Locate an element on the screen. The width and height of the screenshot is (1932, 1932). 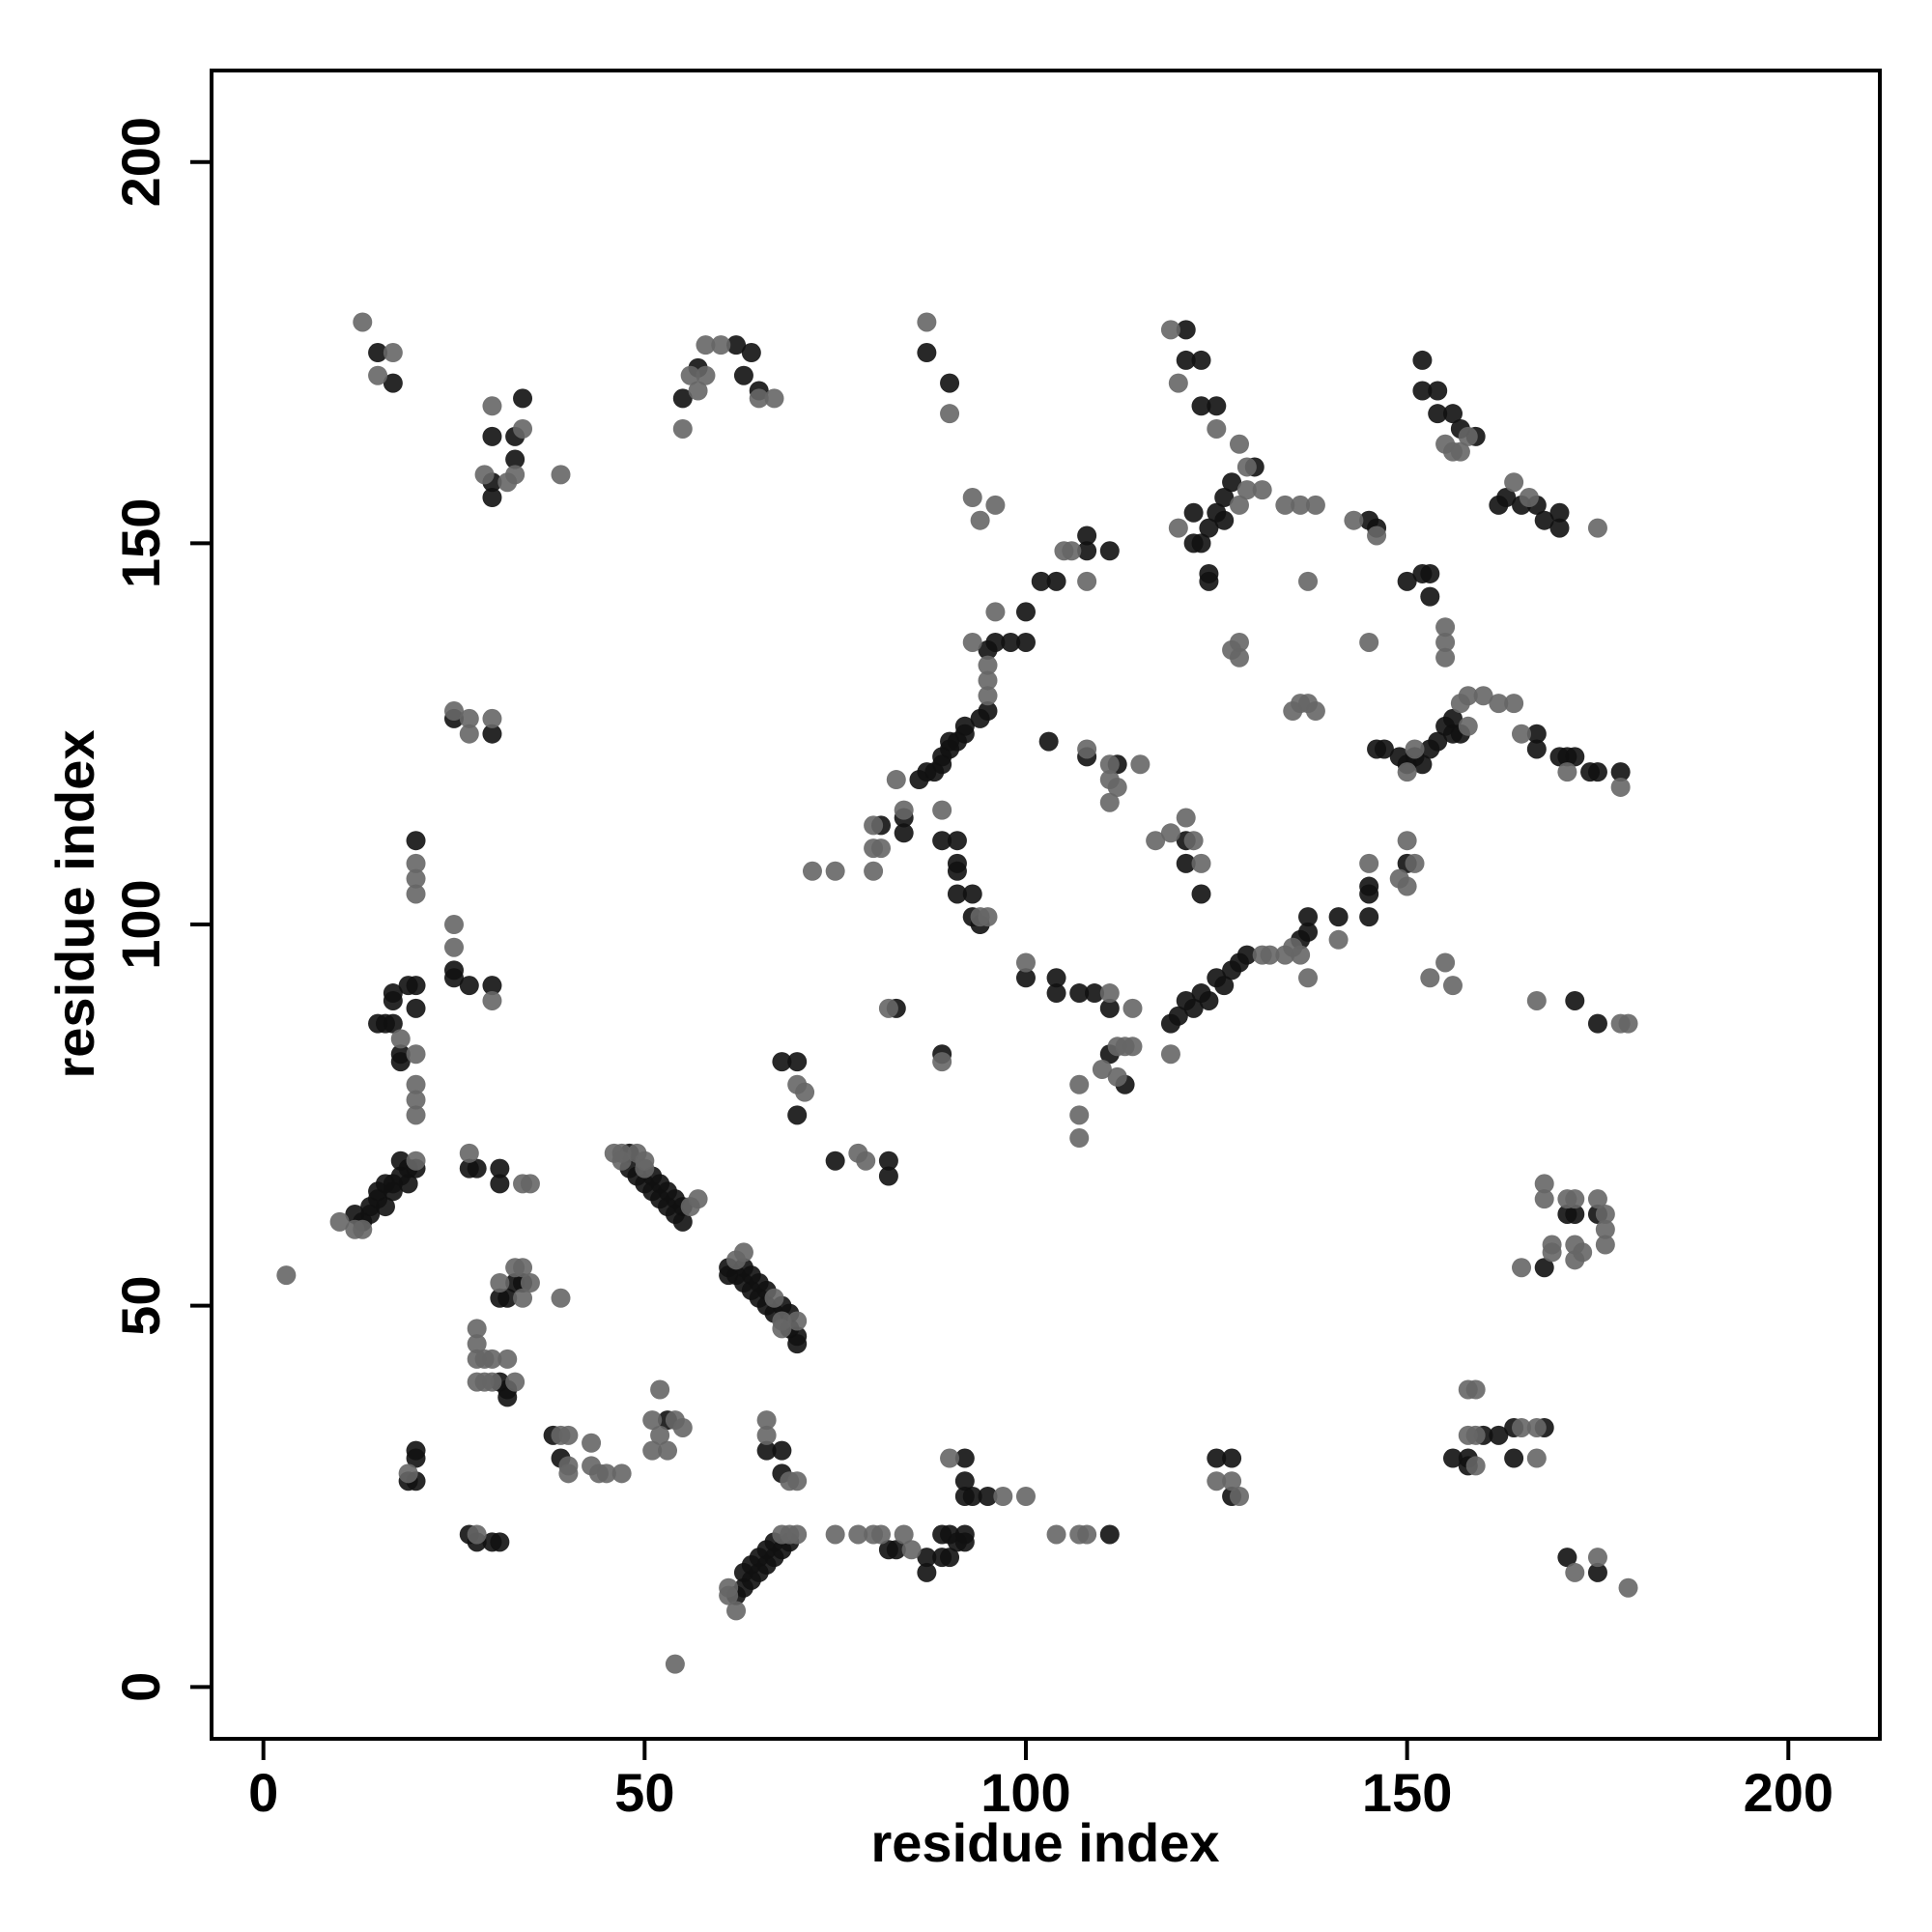
y-tick-label: 50 is located at coordinates (140, 1306).